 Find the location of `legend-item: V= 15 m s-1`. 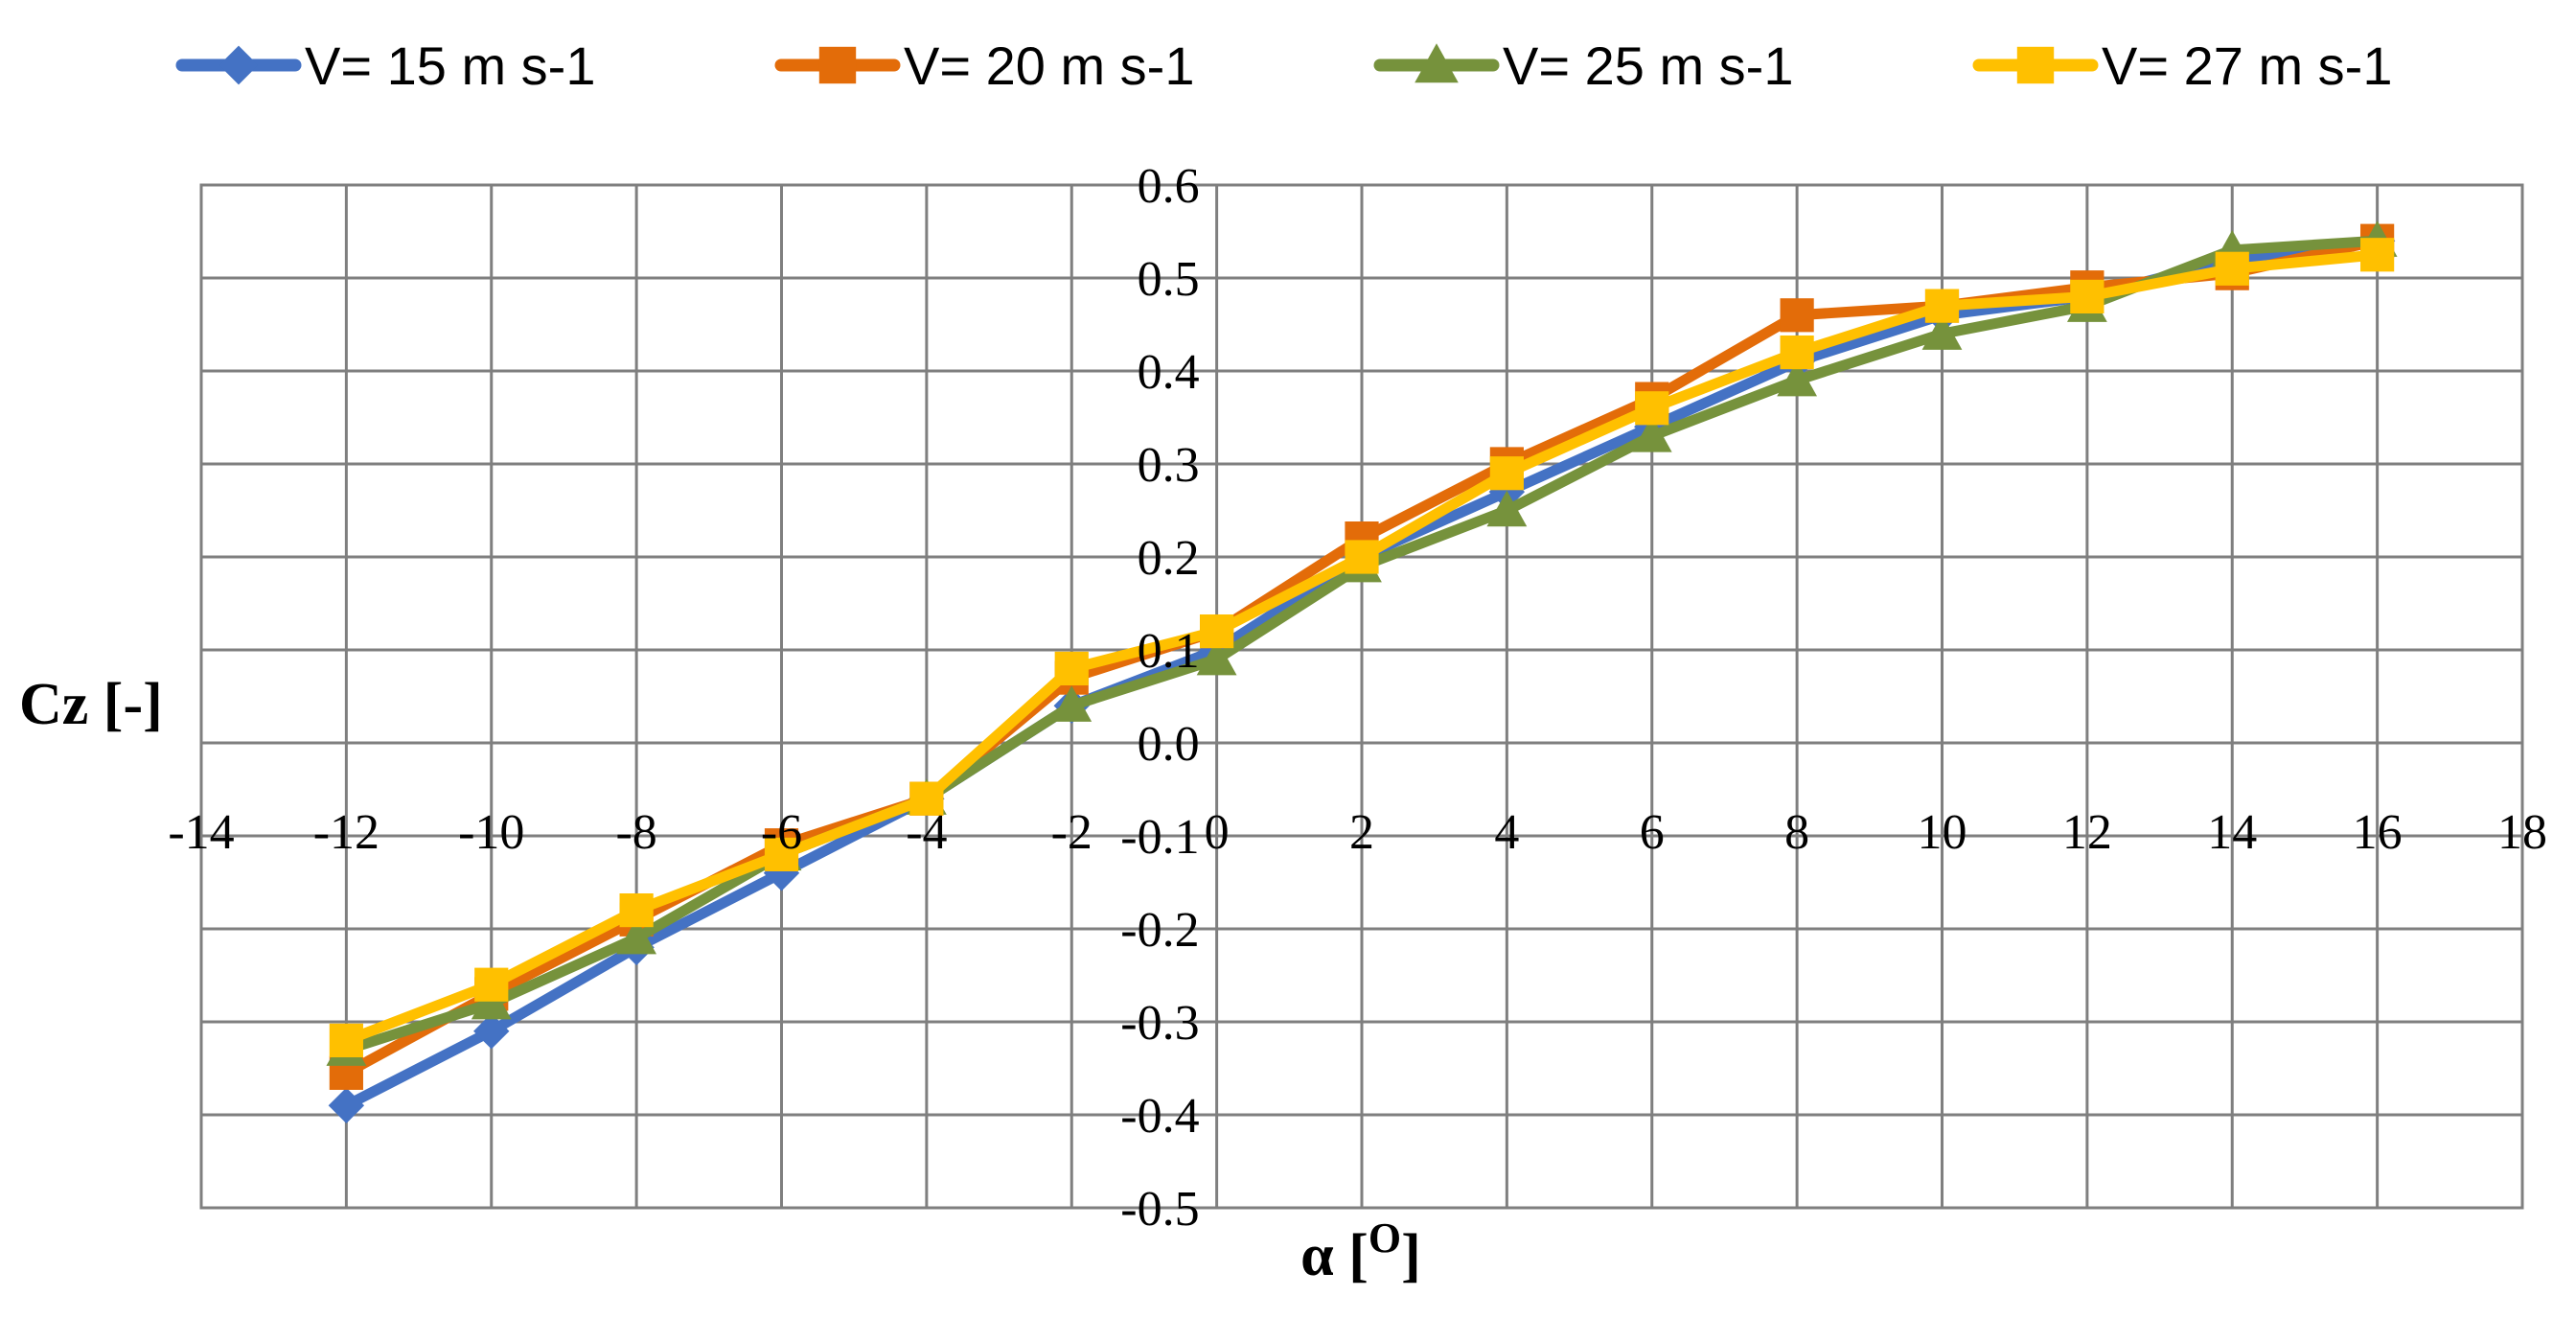

legend-item: V= 15 m s-1 is located at coordinates (385, 65).